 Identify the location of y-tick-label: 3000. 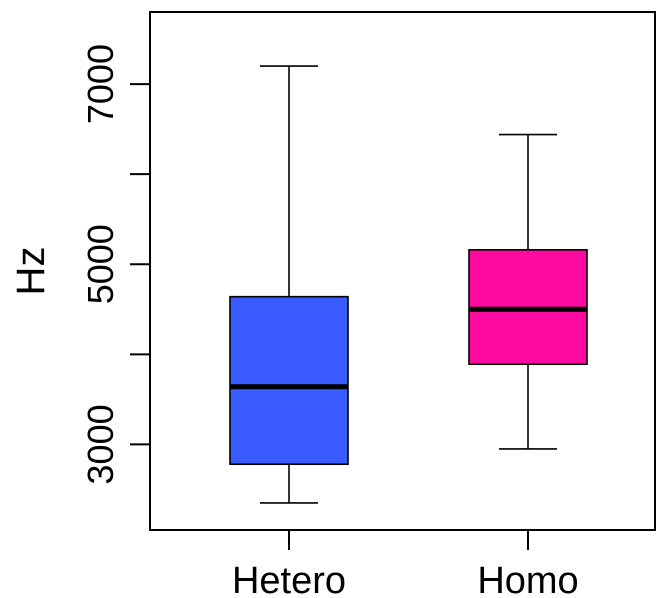
(100, 444).